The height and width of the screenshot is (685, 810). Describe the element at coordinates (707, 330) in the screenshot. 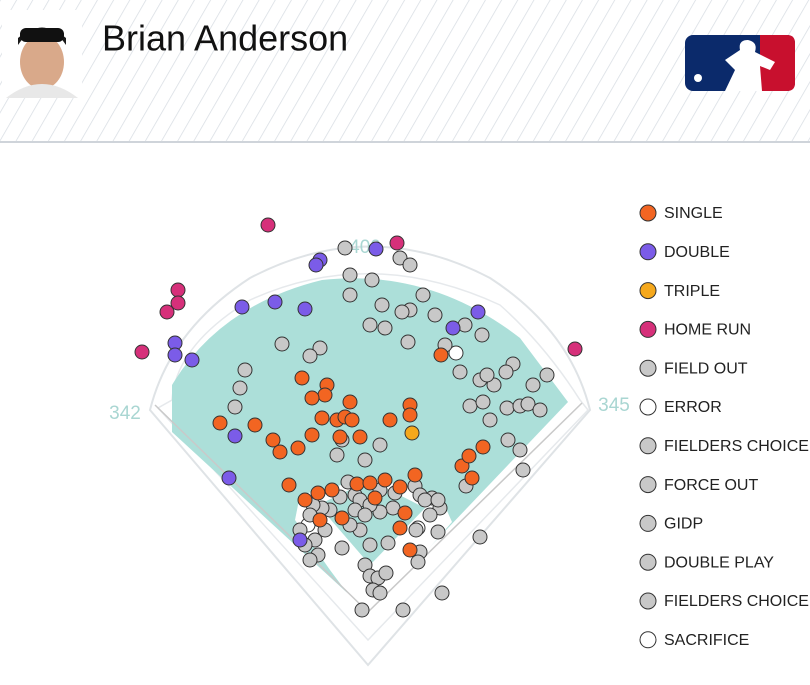

I see `legend-label: HOME RUN` at that location.